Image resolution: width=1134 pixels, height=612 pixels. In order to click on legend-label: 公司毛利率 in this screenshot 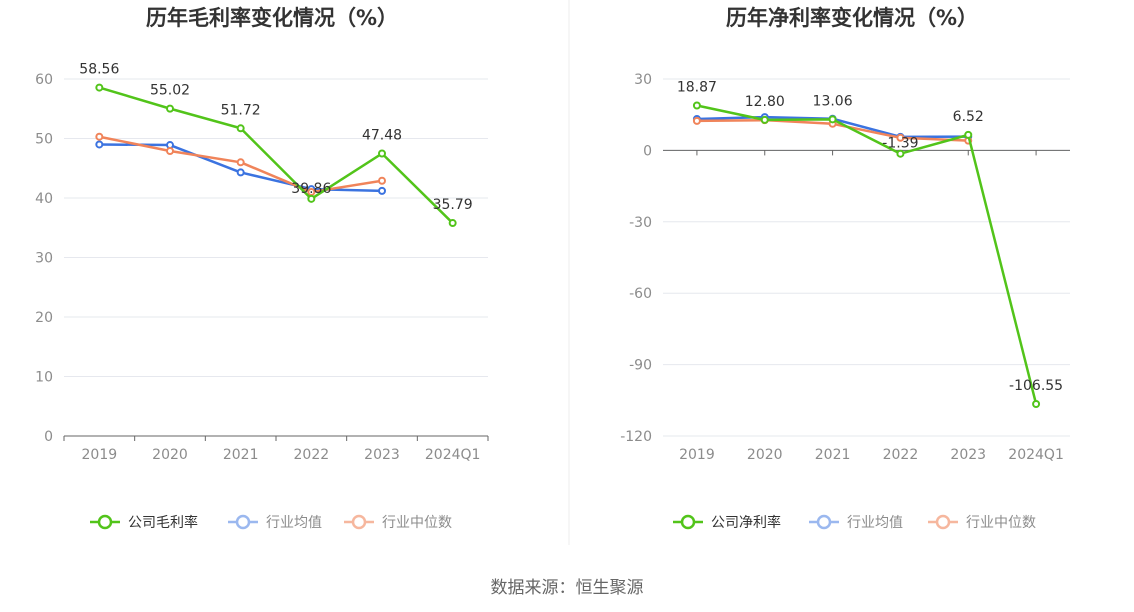, I will do `click(163, 522)`.